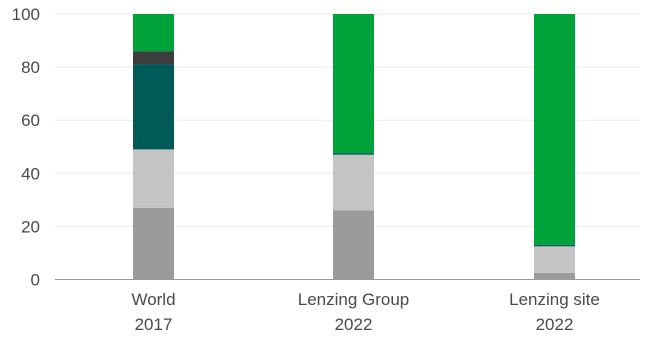 Image resolution: width=661 pixels, height=338 pixels. What do you see at coordinates (154, 324) in the screenshot?
I see `x-category-year: 2017` at bounding box center [154, 324].